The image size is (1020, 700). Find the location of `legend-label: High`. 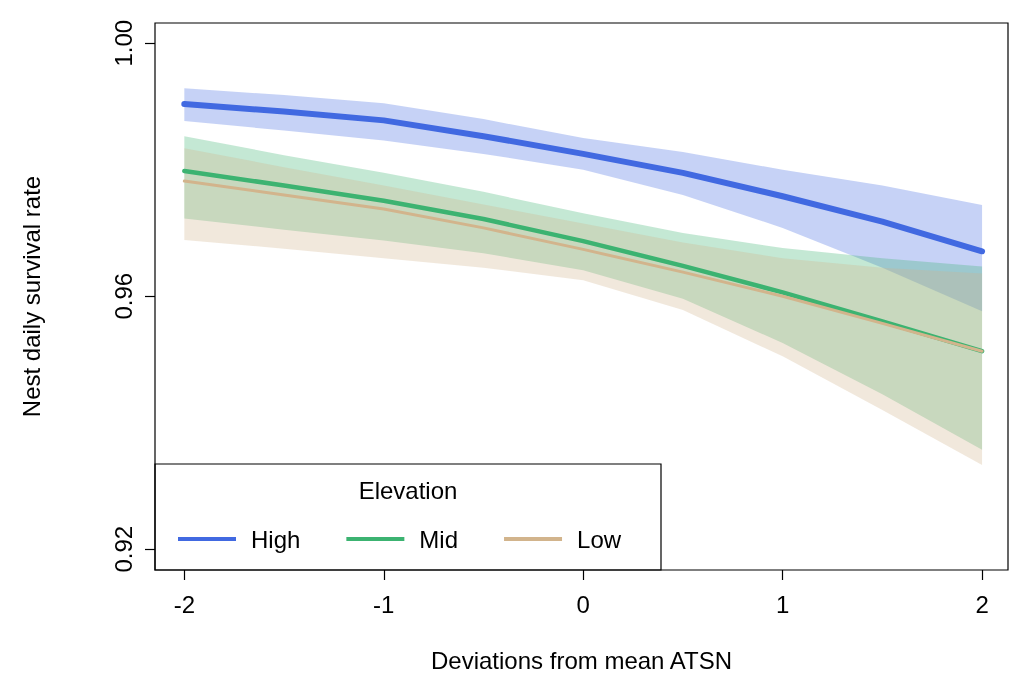

legend-label: High is located at coordinates (276, 539).